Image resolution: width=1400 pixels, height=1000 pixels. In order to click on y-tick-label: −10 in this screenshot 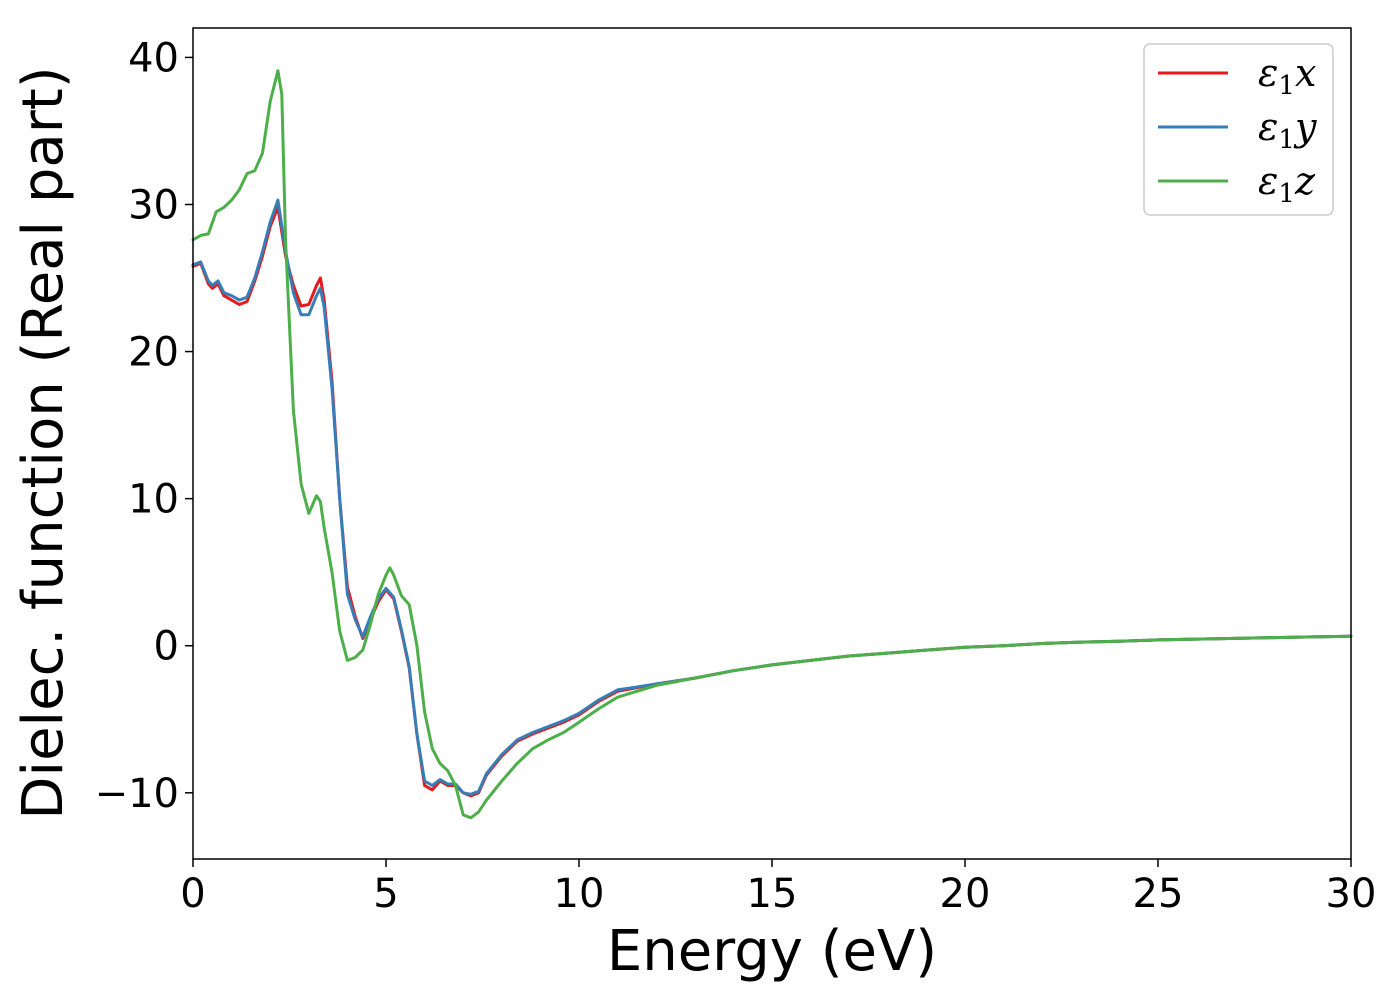, I will do `click(137, 794)`.